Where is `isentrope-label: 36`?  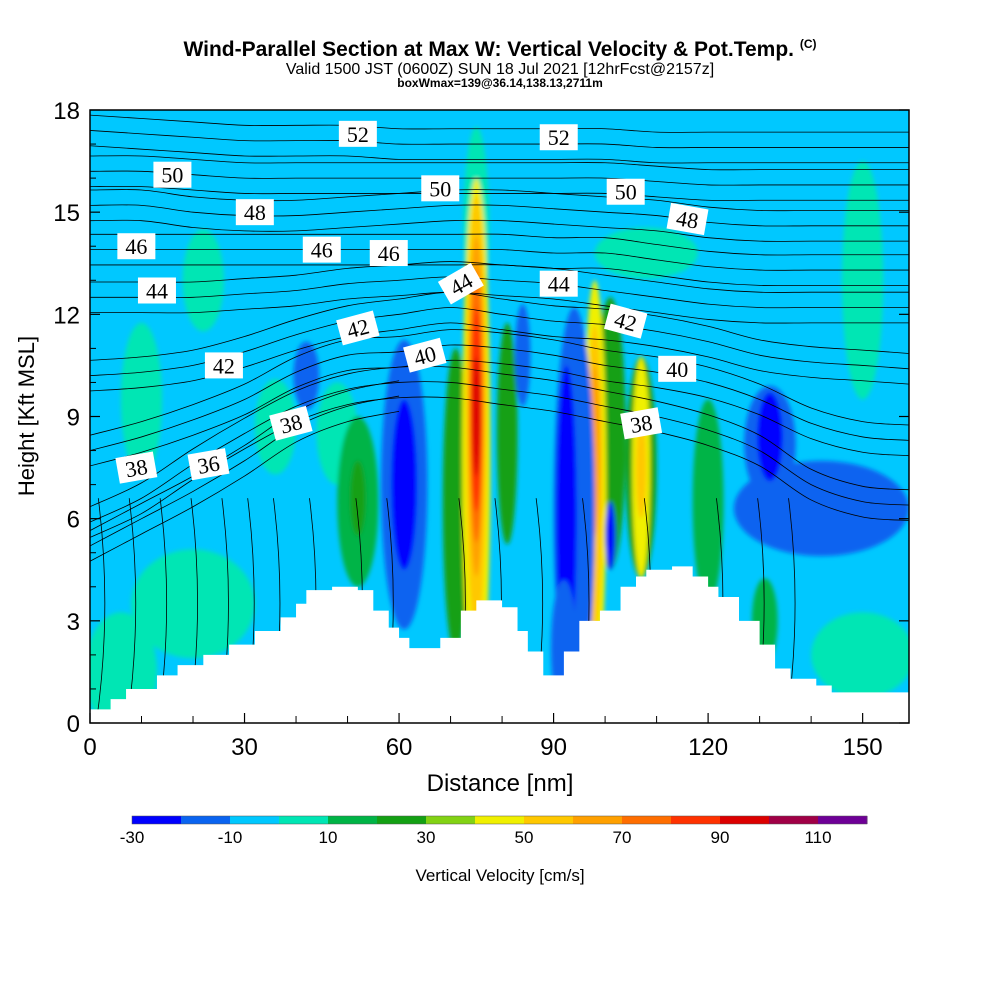
isentrope-label: 36 is located at coordinates (208, 464).